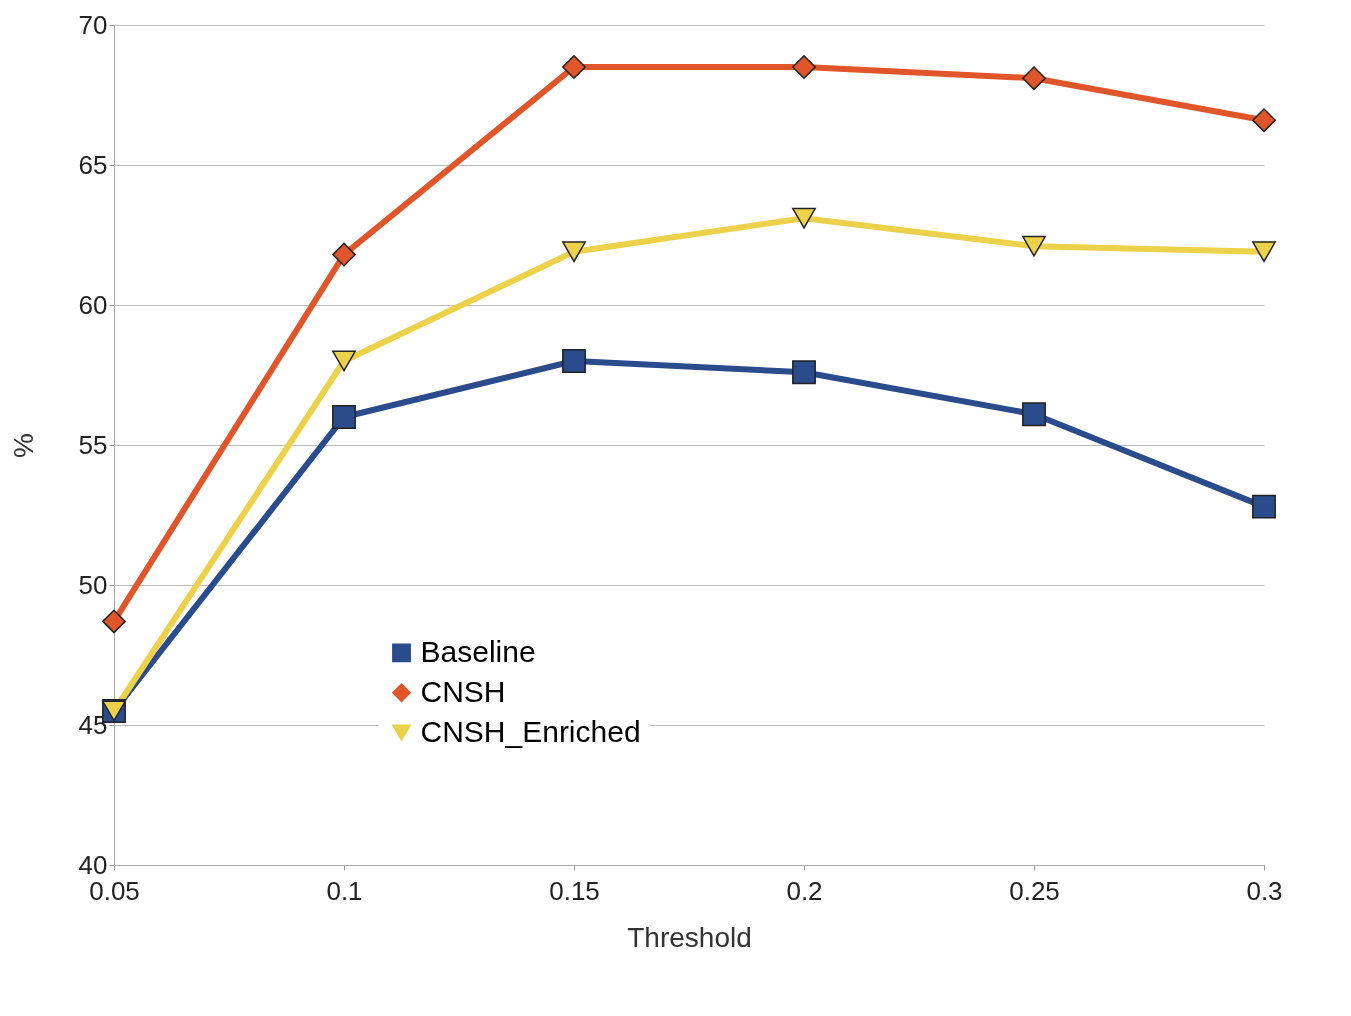  I want to click on x-axis-title: Threshold, so click(689, 937).